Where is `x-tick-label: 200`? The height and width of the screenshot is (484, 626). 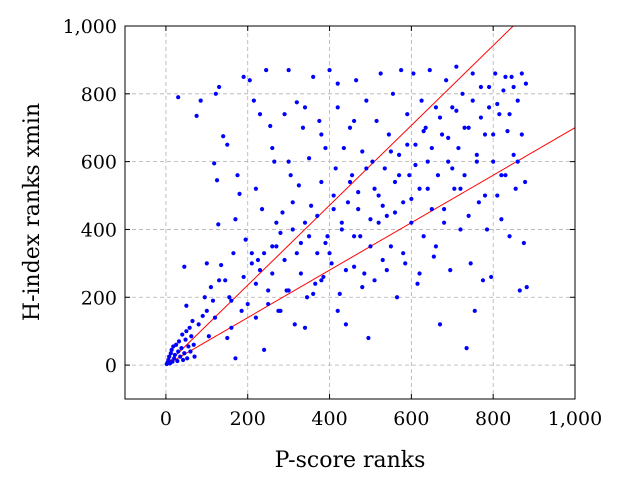 x-tick-label: 200 is located at coordinates (248, 419).